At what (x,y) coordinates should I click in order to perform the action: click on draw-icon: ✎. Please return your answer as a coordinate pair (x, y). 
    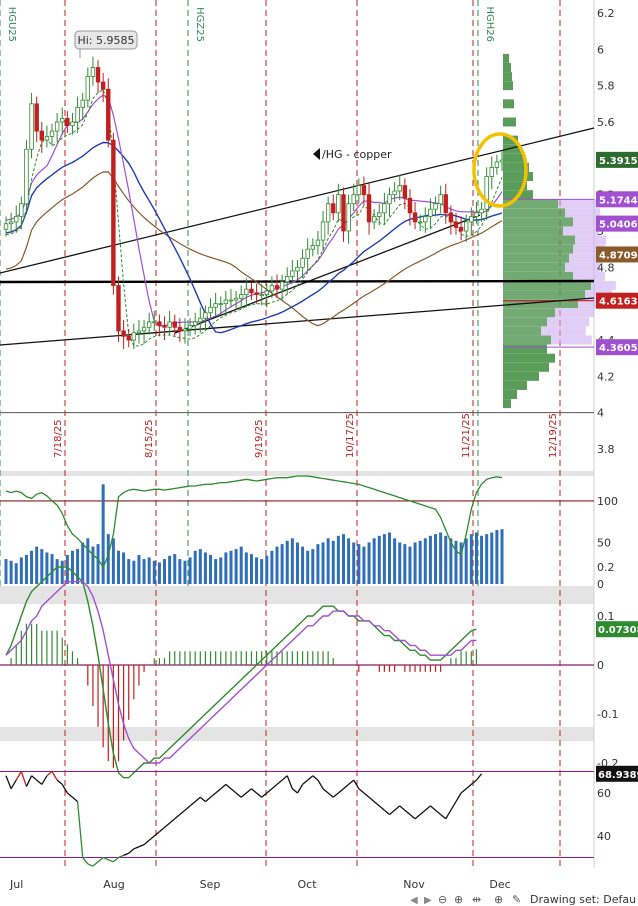
    Looking at the image, I should click on (516, 899).